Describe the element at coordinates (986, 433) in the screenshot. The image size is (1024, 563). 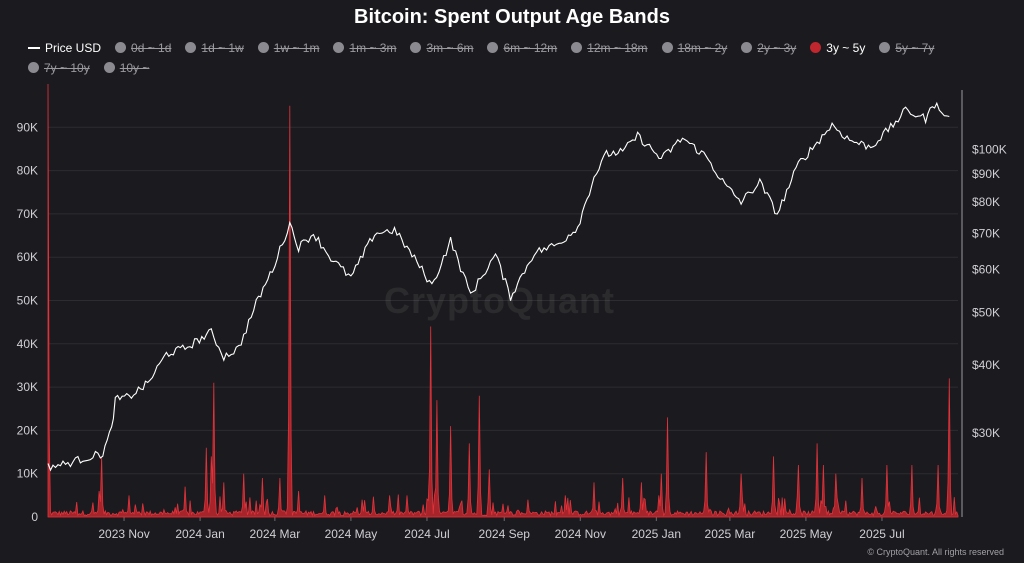
I see `y-right-tick-label: $30K` at that location.